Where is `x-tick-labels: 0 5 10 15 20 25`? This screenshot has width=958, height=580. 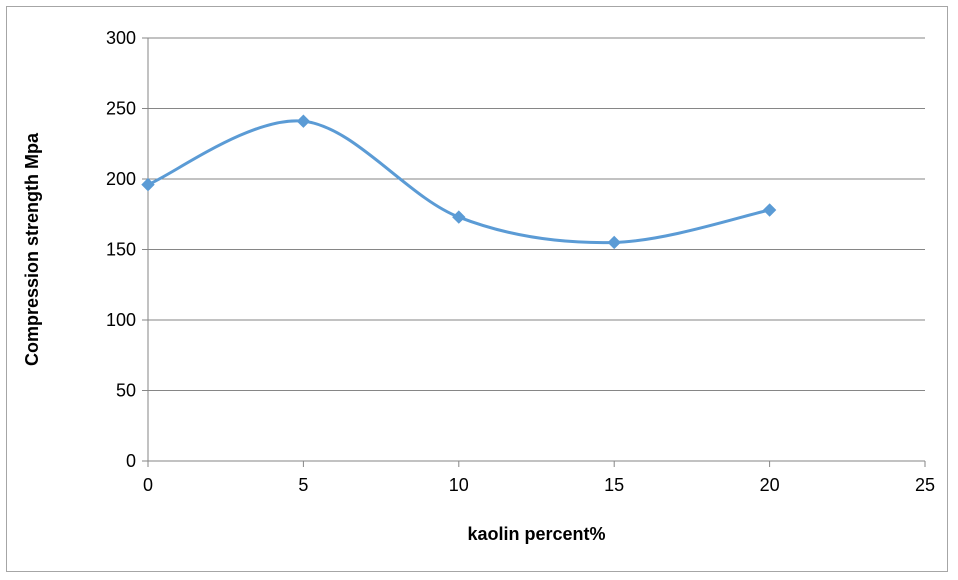 x-tick-labels: 0 5 10 15 20 25 is located at coordinates (539, 485).